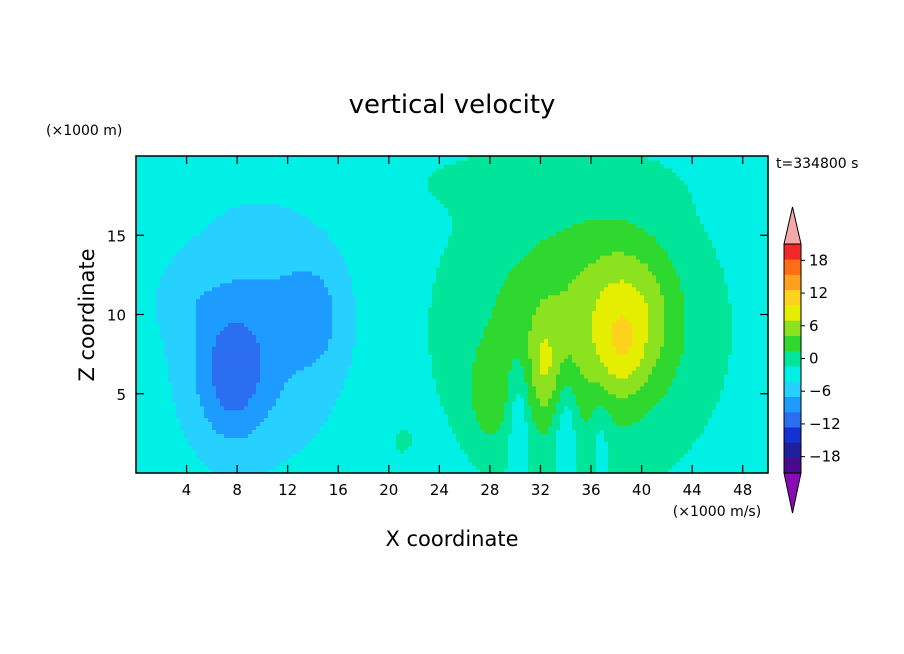  Describe the element at coordinates (451, 539) in the screenshot. I see `x-axis-title: X coordinate` at that location.